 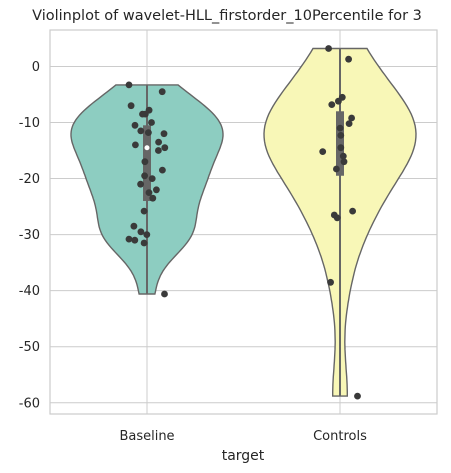 What do you see at coordinates (243, 456) in the screenshot?
I see `x-axis-label: target` at bounding box center [243, 456].